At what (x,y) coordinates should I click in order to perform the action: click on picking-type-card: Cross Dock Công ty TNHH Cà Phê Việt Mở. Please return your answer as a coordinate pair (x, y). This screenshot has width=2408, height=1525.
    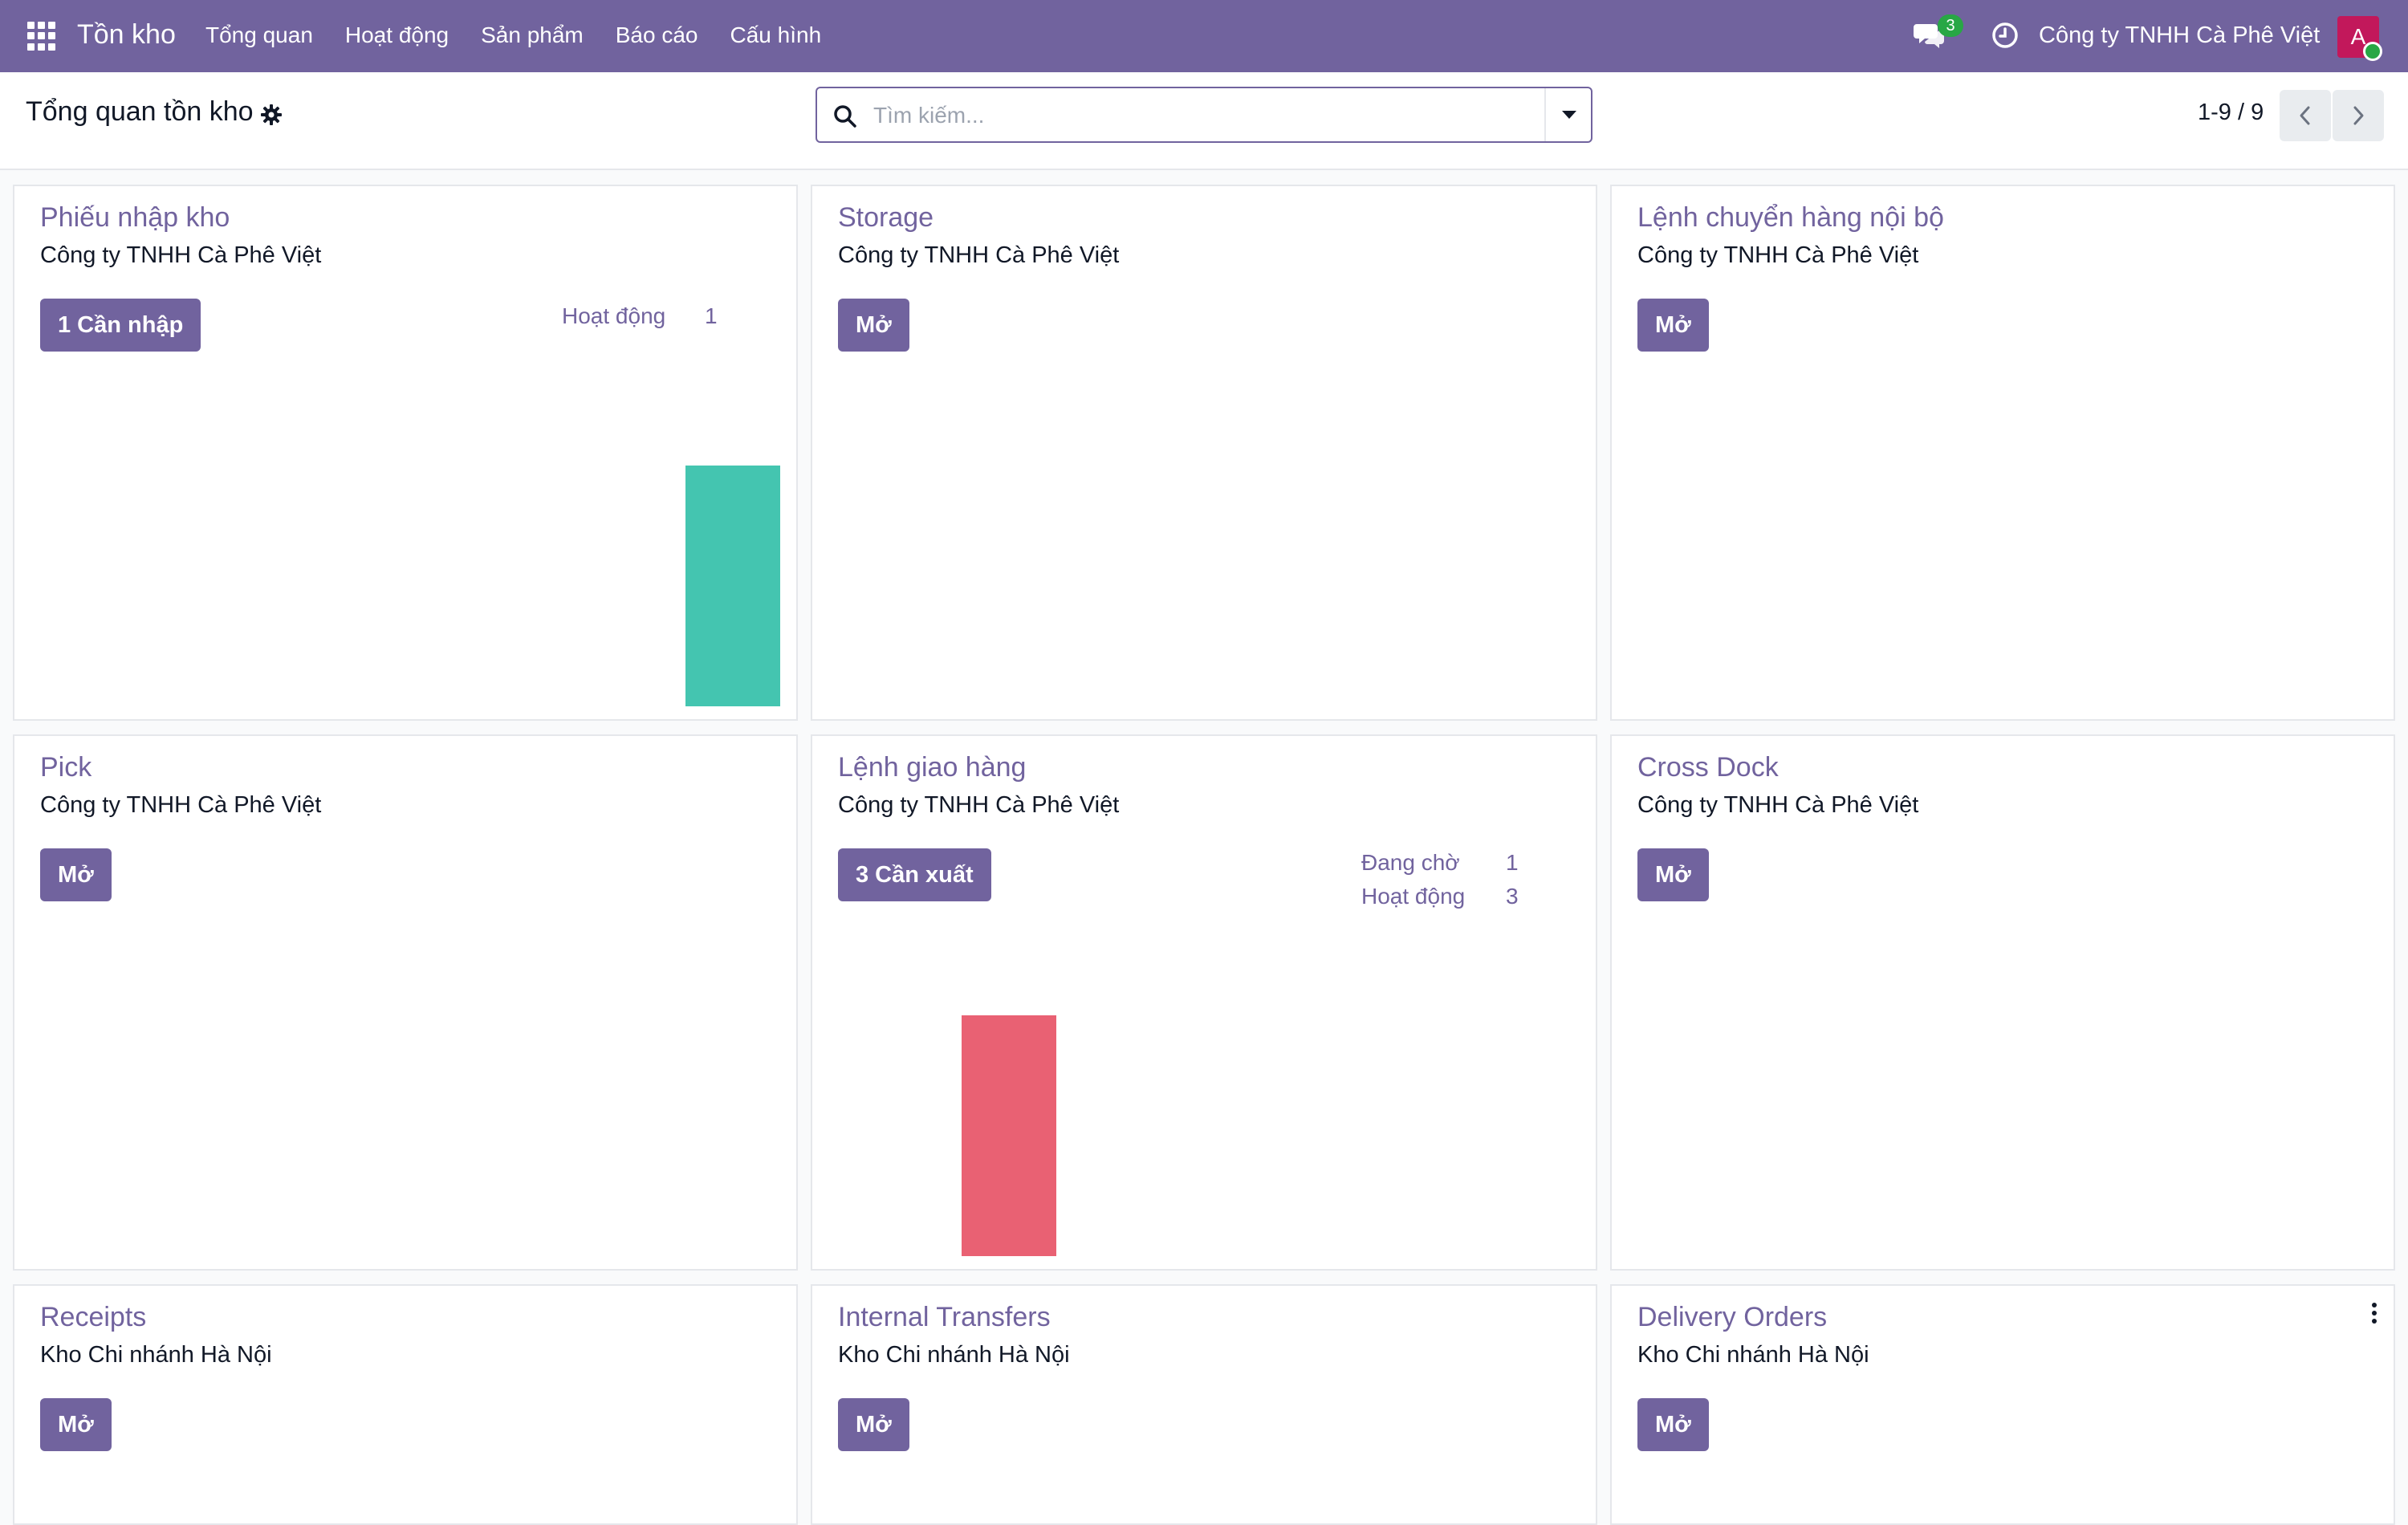
    Looking at the image, I should click on (2002, 1003).